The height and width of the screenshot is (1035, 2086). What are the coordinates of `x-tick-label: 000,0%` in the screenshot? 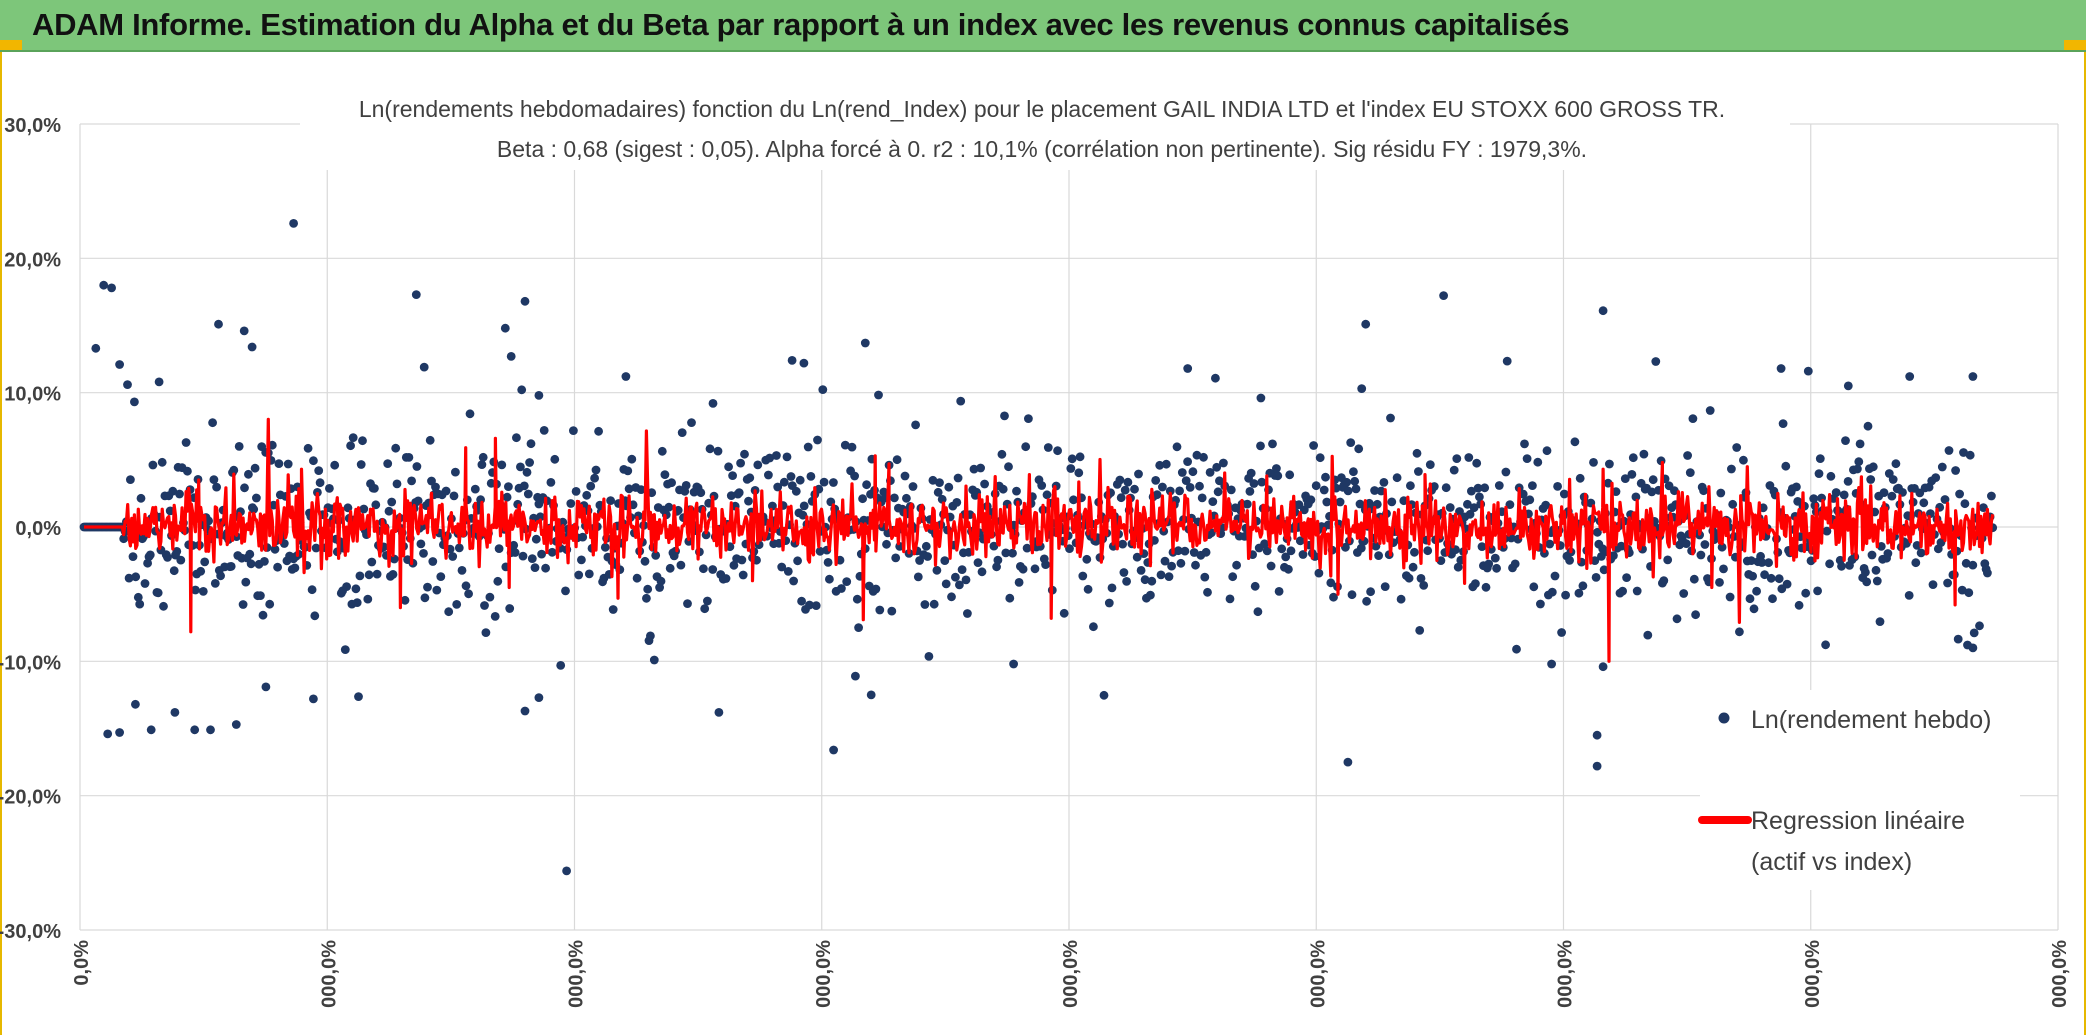 It's located at (2060, 974).